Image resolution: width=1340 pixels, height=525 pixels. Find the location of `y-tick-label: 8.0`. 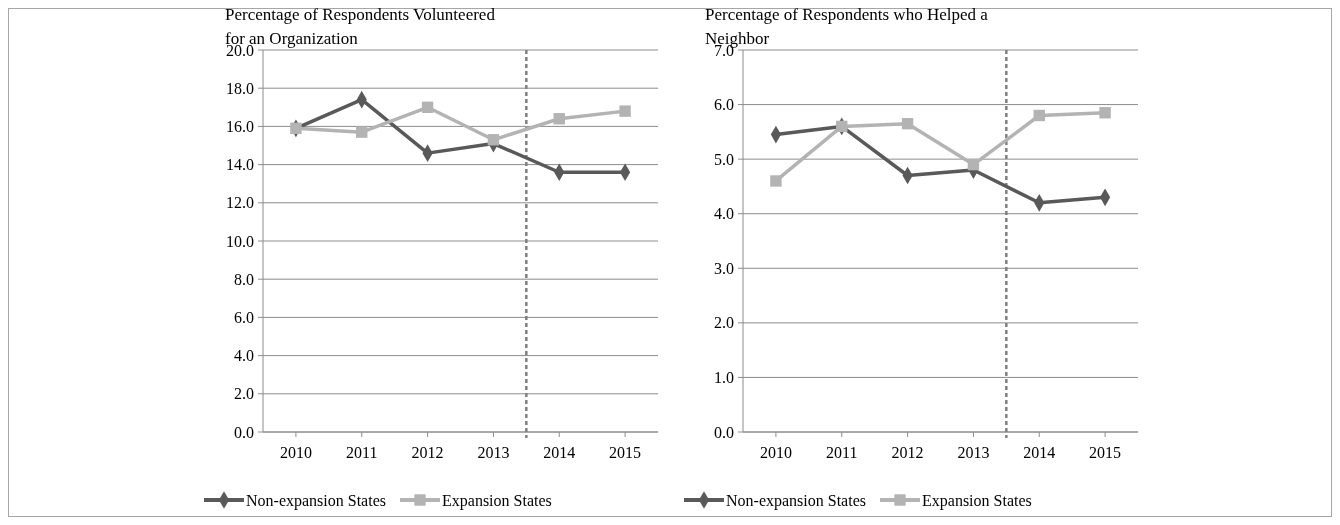

y-tick-label: 8.0 is located at coordinates (244, 279).